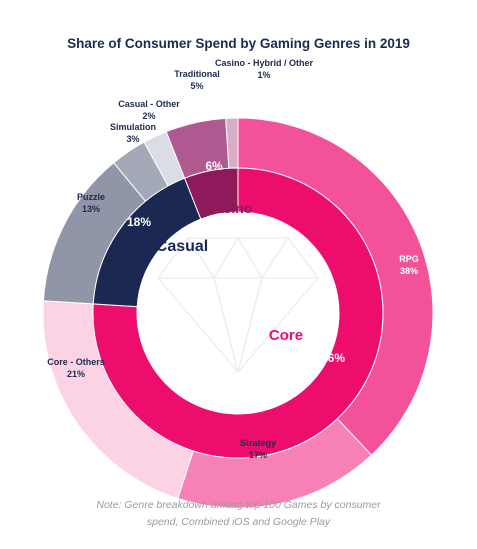 This screenshot has width=477, height=549. I want to click on outer-value-core-others: 21%, so click(76, 374).